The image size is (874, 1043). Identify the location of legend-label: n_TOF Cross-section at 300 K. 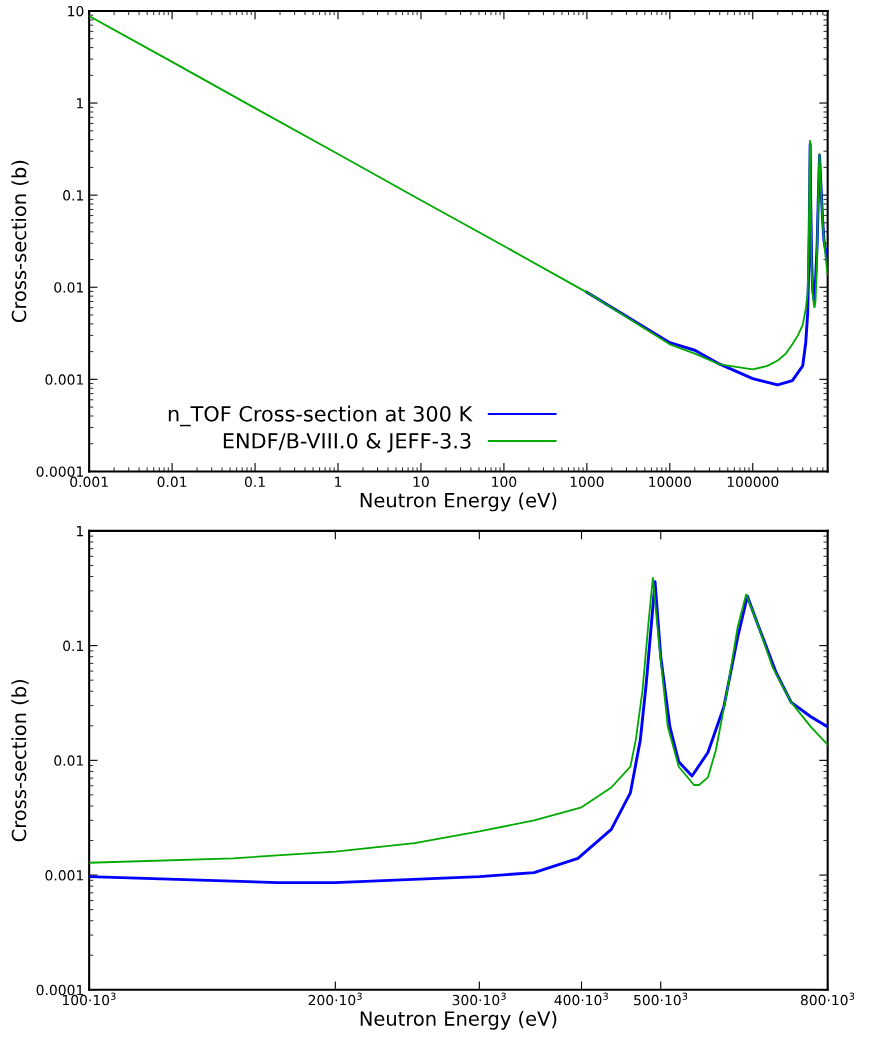
(320, 416).